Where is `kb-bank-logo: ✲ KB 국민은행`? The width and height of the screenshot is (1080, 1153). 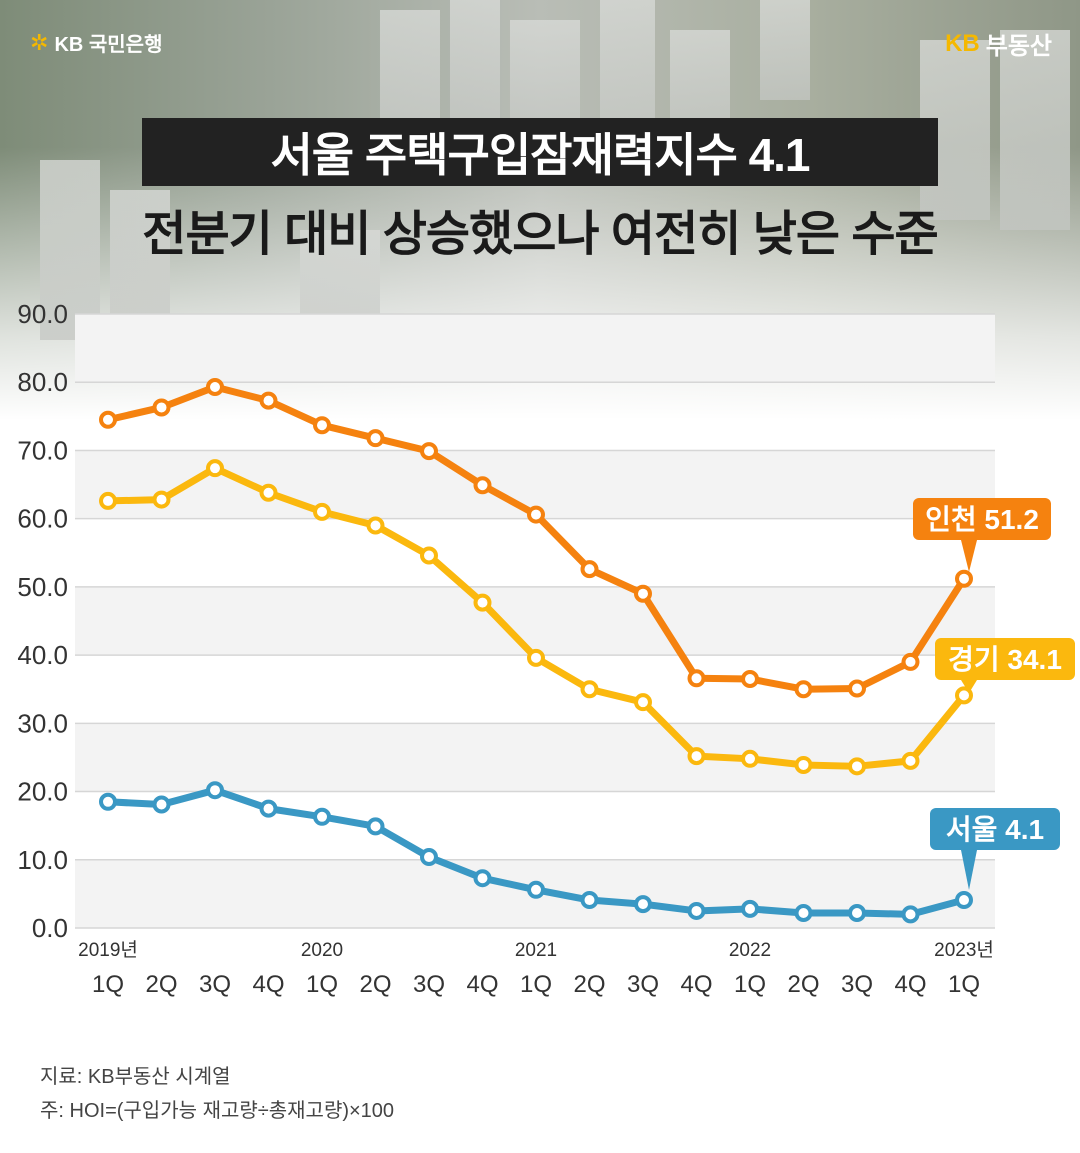 kb-bank-logo: ✲ KB 국민은행 is located at coordinates (96, 42).